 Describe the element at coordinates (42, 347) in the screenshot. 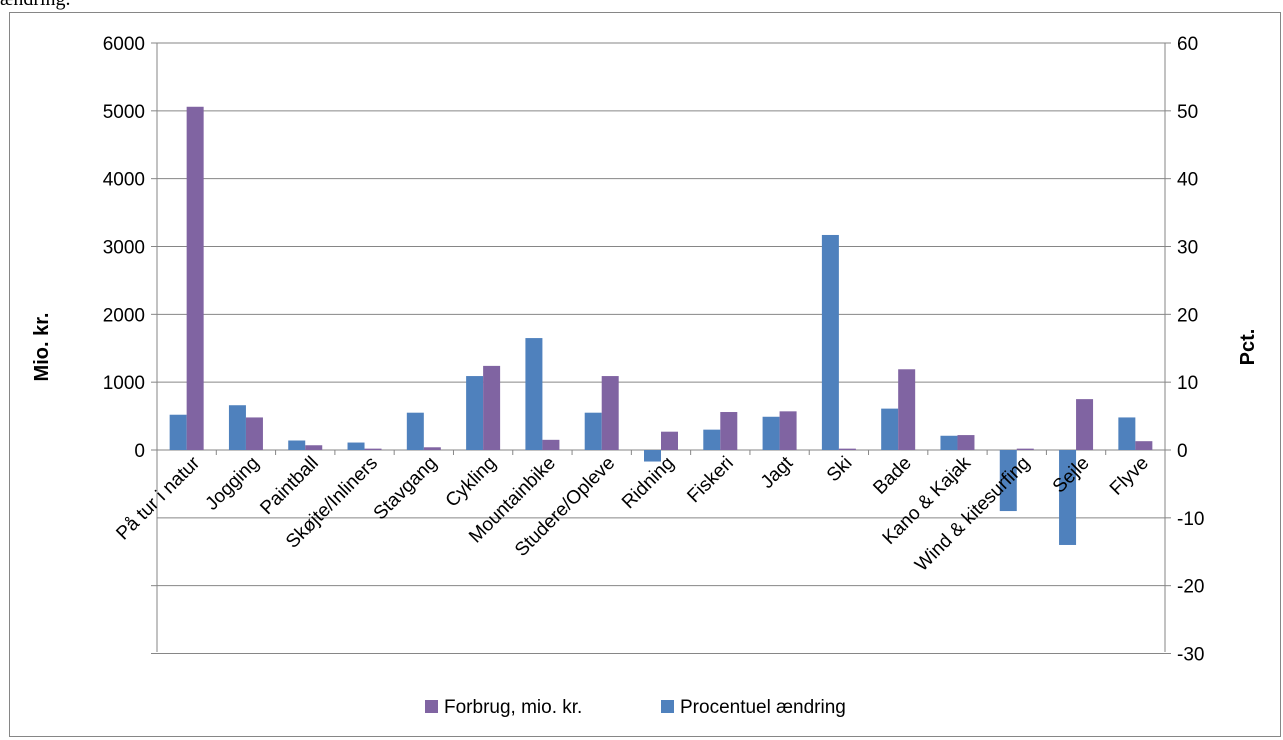

I see `left-axis-title: Mio. kr.` at that location.